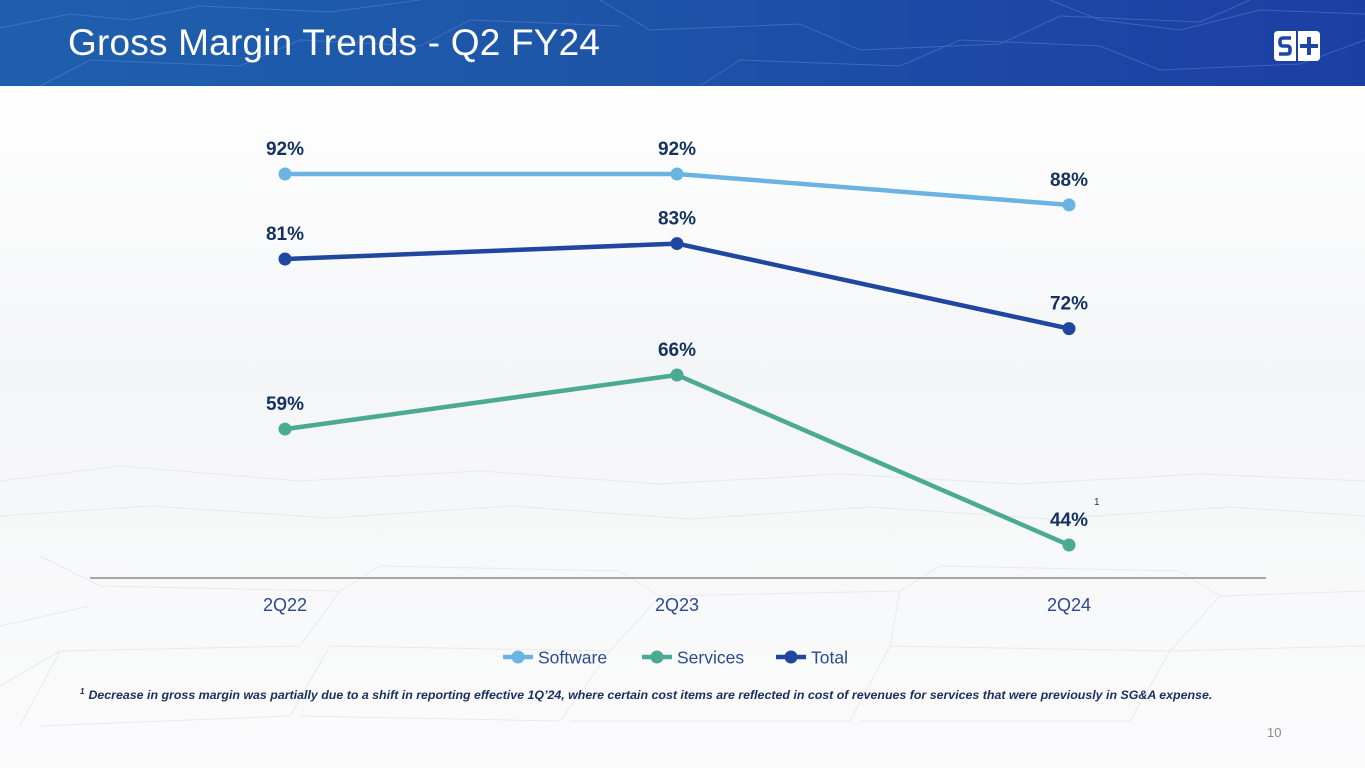  Describe the element at coordinates (1069, 205) in the screenshot. I see `software-point-2q24` at that location.